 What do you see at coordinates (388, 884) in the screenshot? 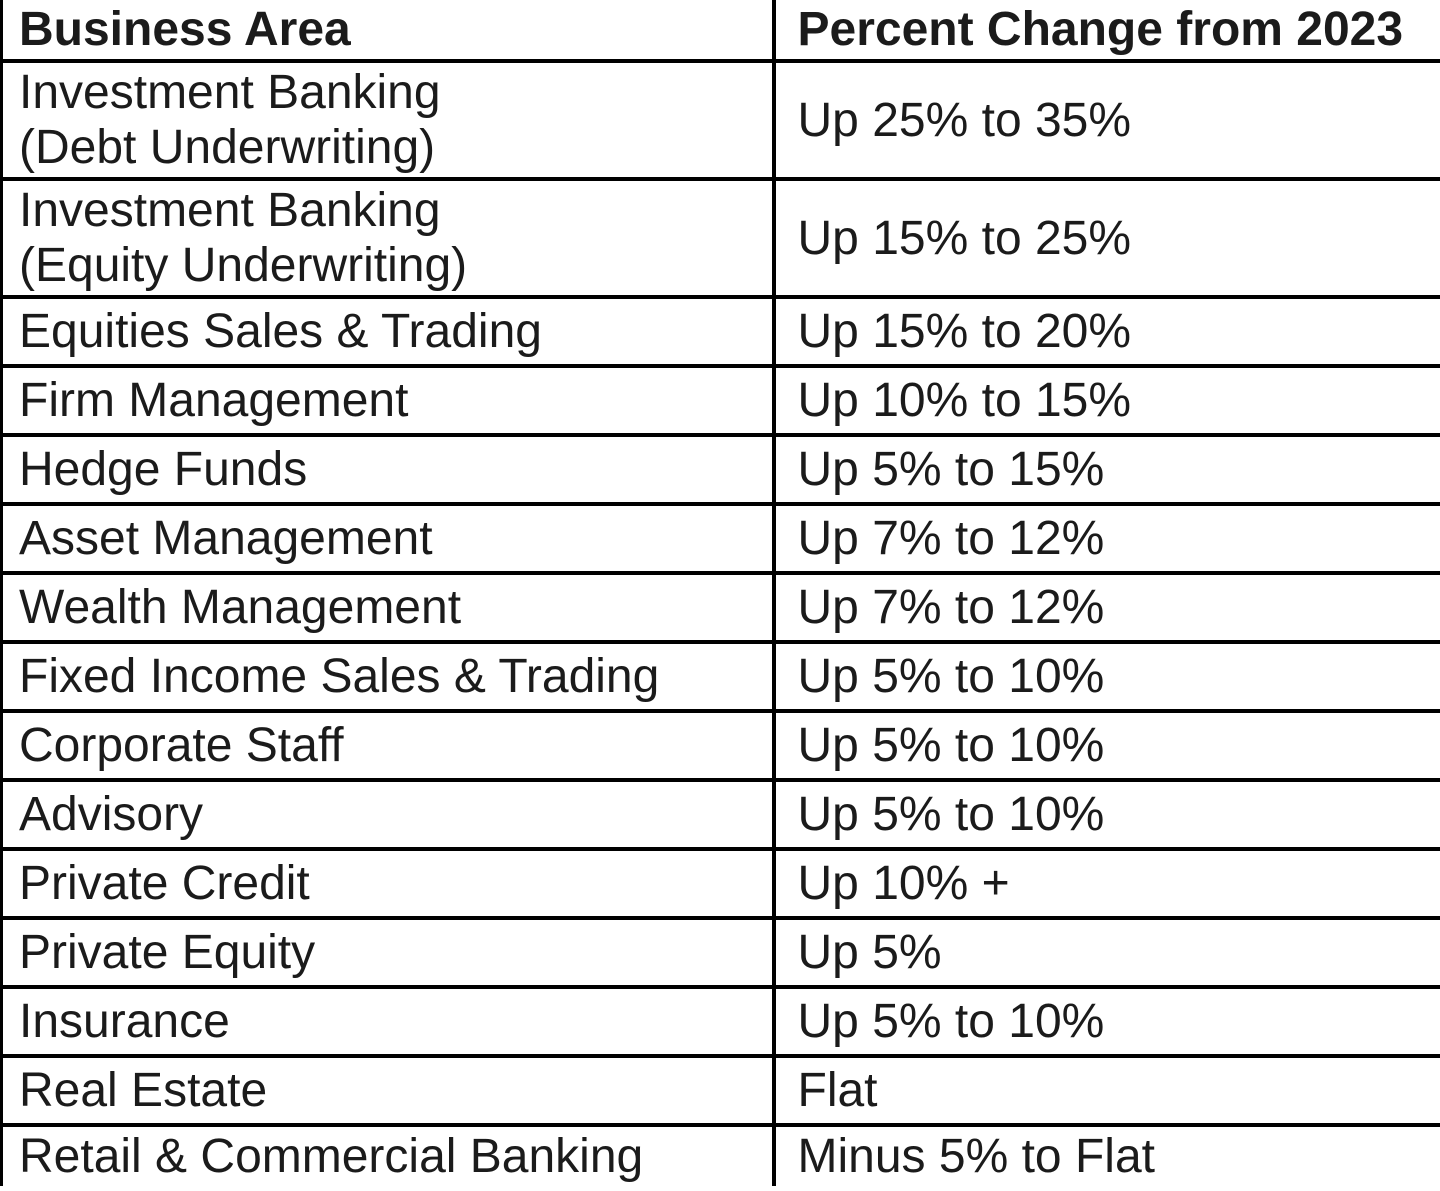
I see `business-area-cell: Private Credit` at bounding box center [388, 884].